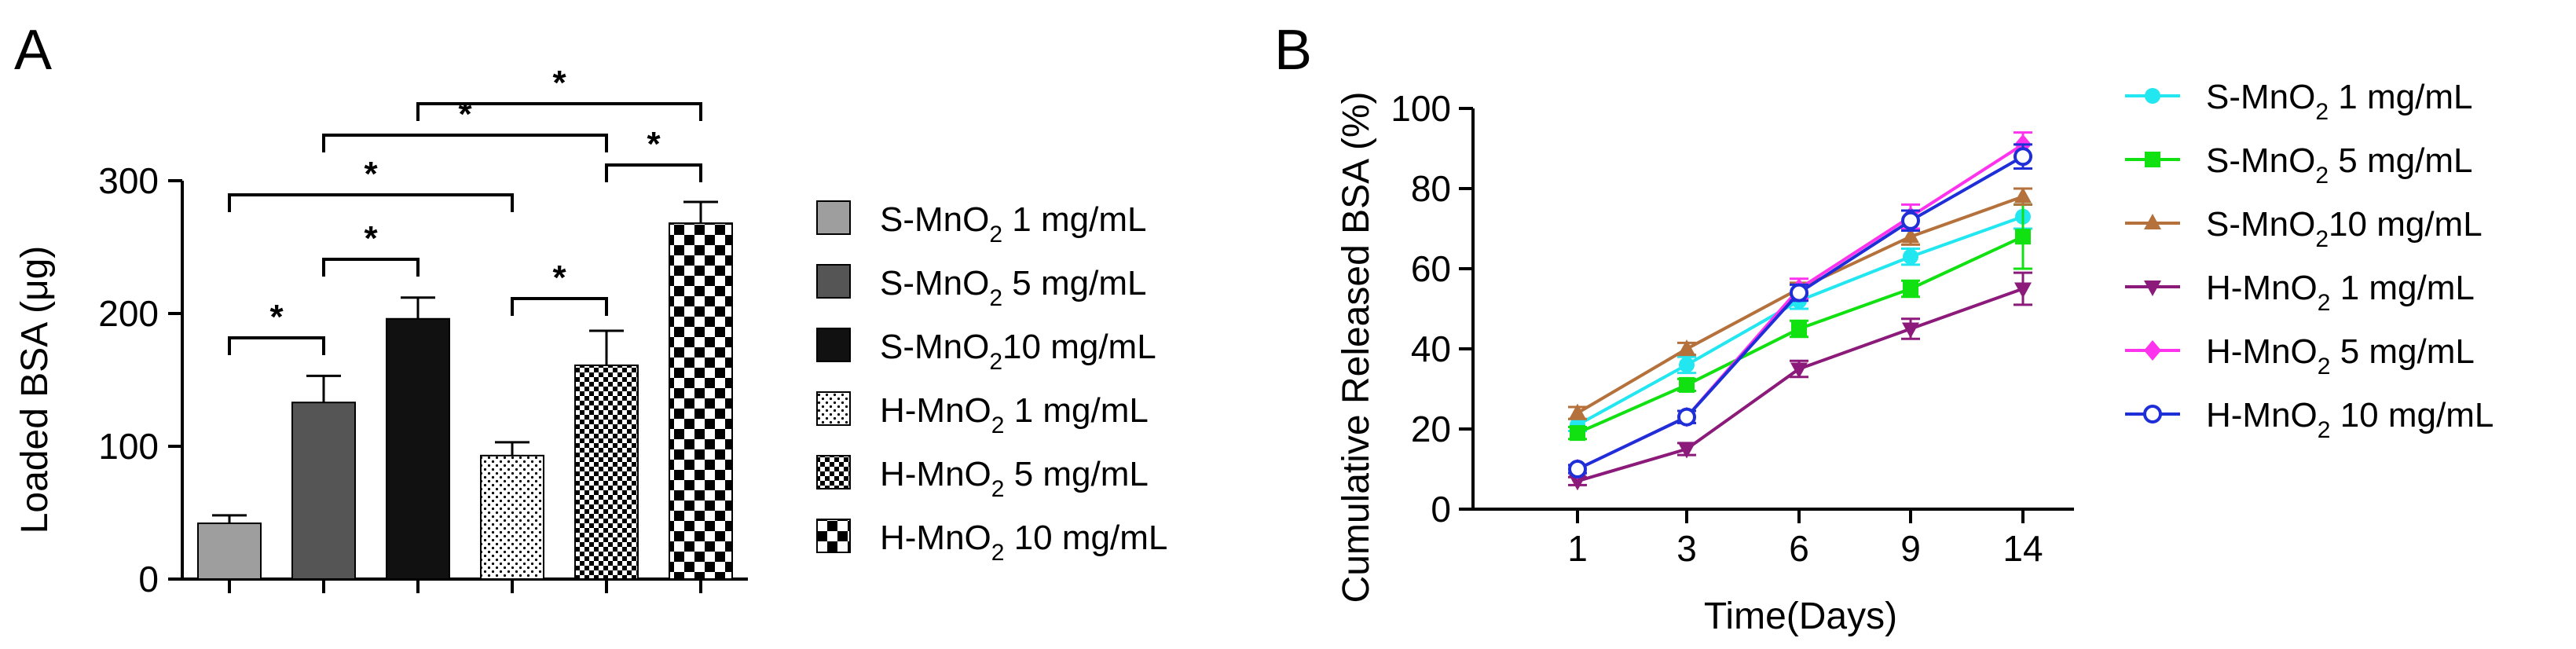  What do you see at coordinates (128, 313) in the screenshot?
I see `y-tick-label: 200` at bounding box center [128, 313].